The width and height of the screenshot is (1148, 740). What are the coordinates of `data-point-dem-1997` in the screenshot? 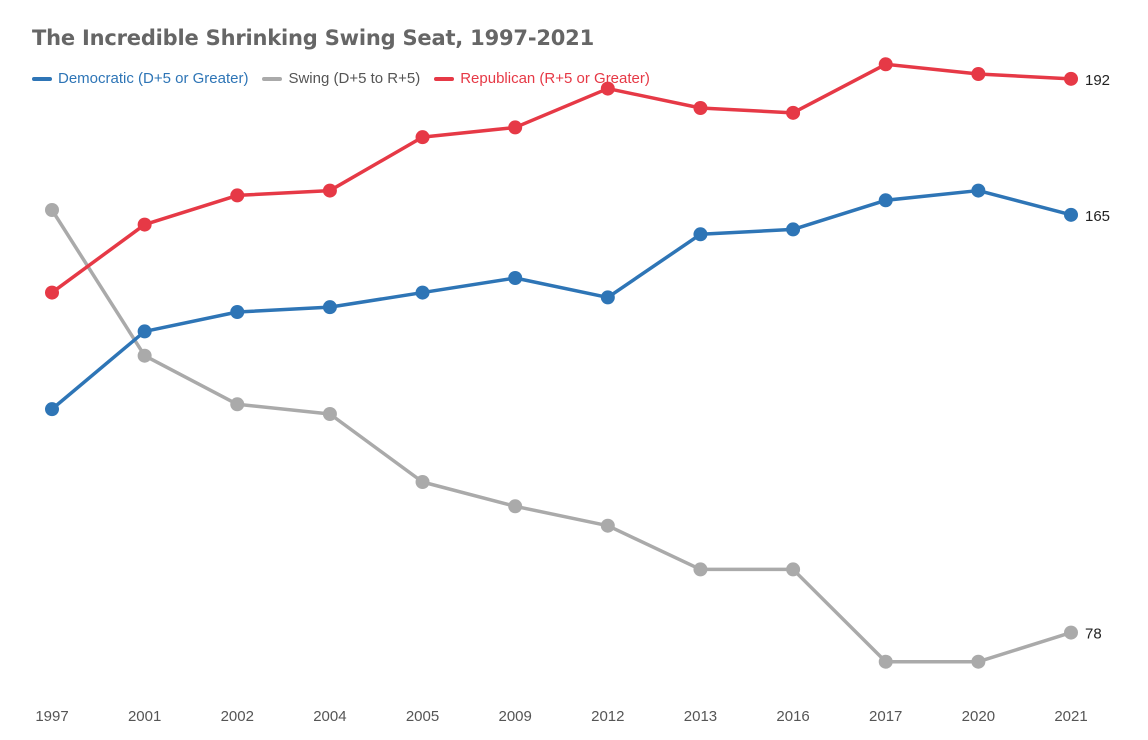 It's located at (52, 409).